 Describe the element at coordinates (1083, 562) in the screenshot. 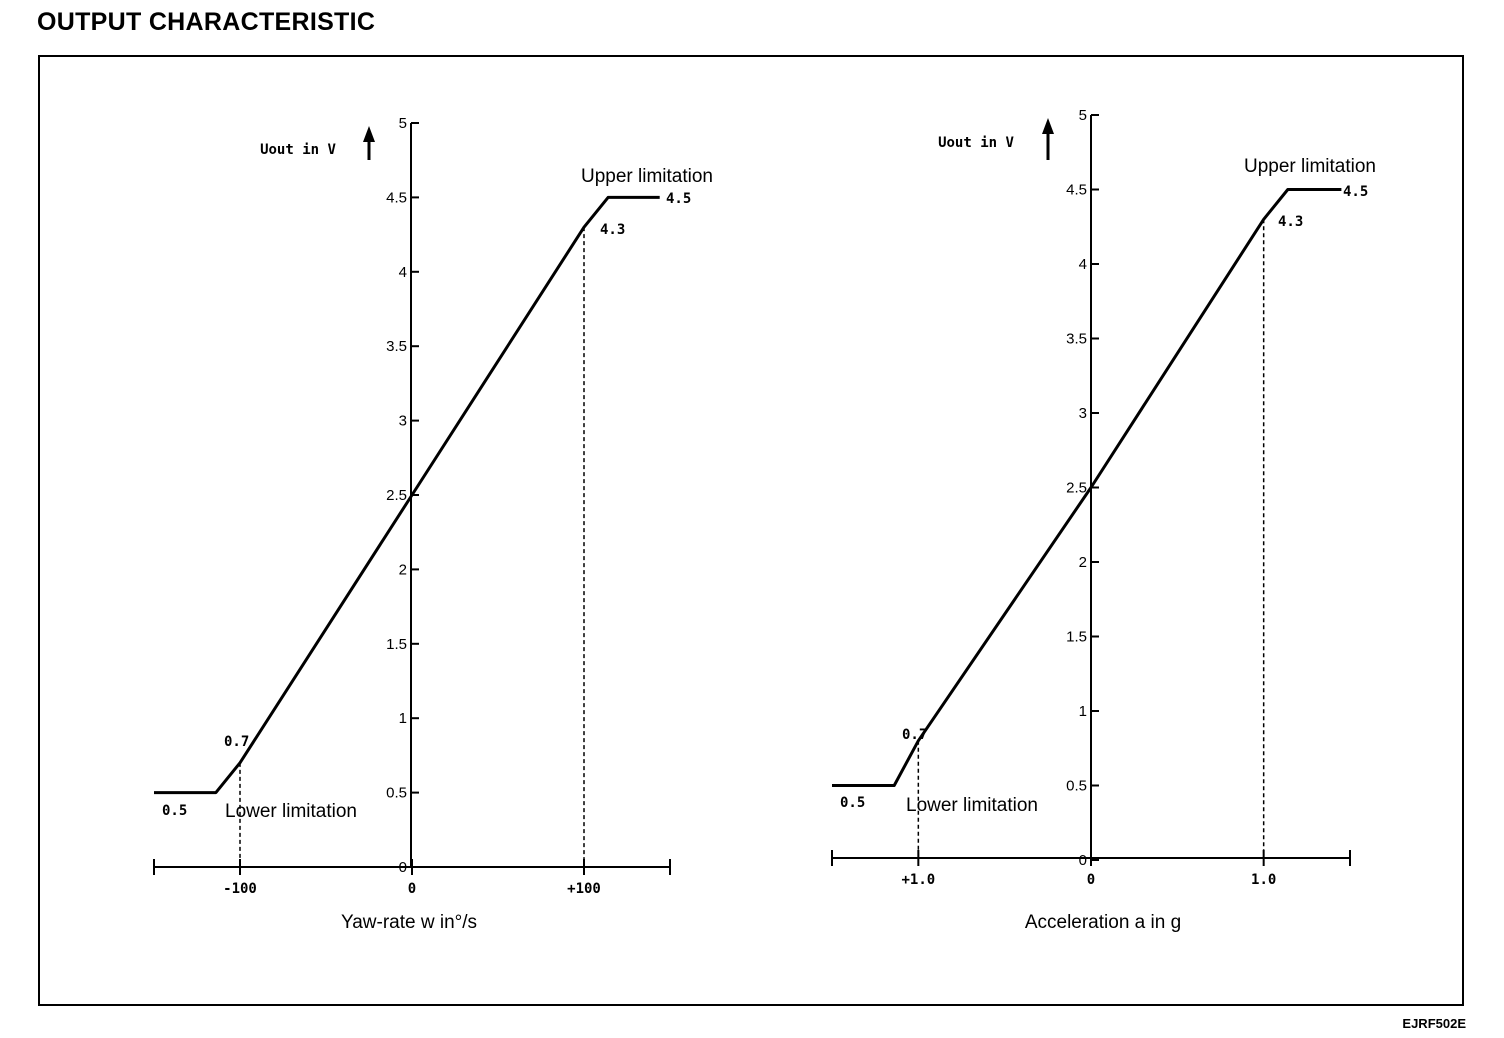

I see `acceleration-y-tick-label: 2` at that location.